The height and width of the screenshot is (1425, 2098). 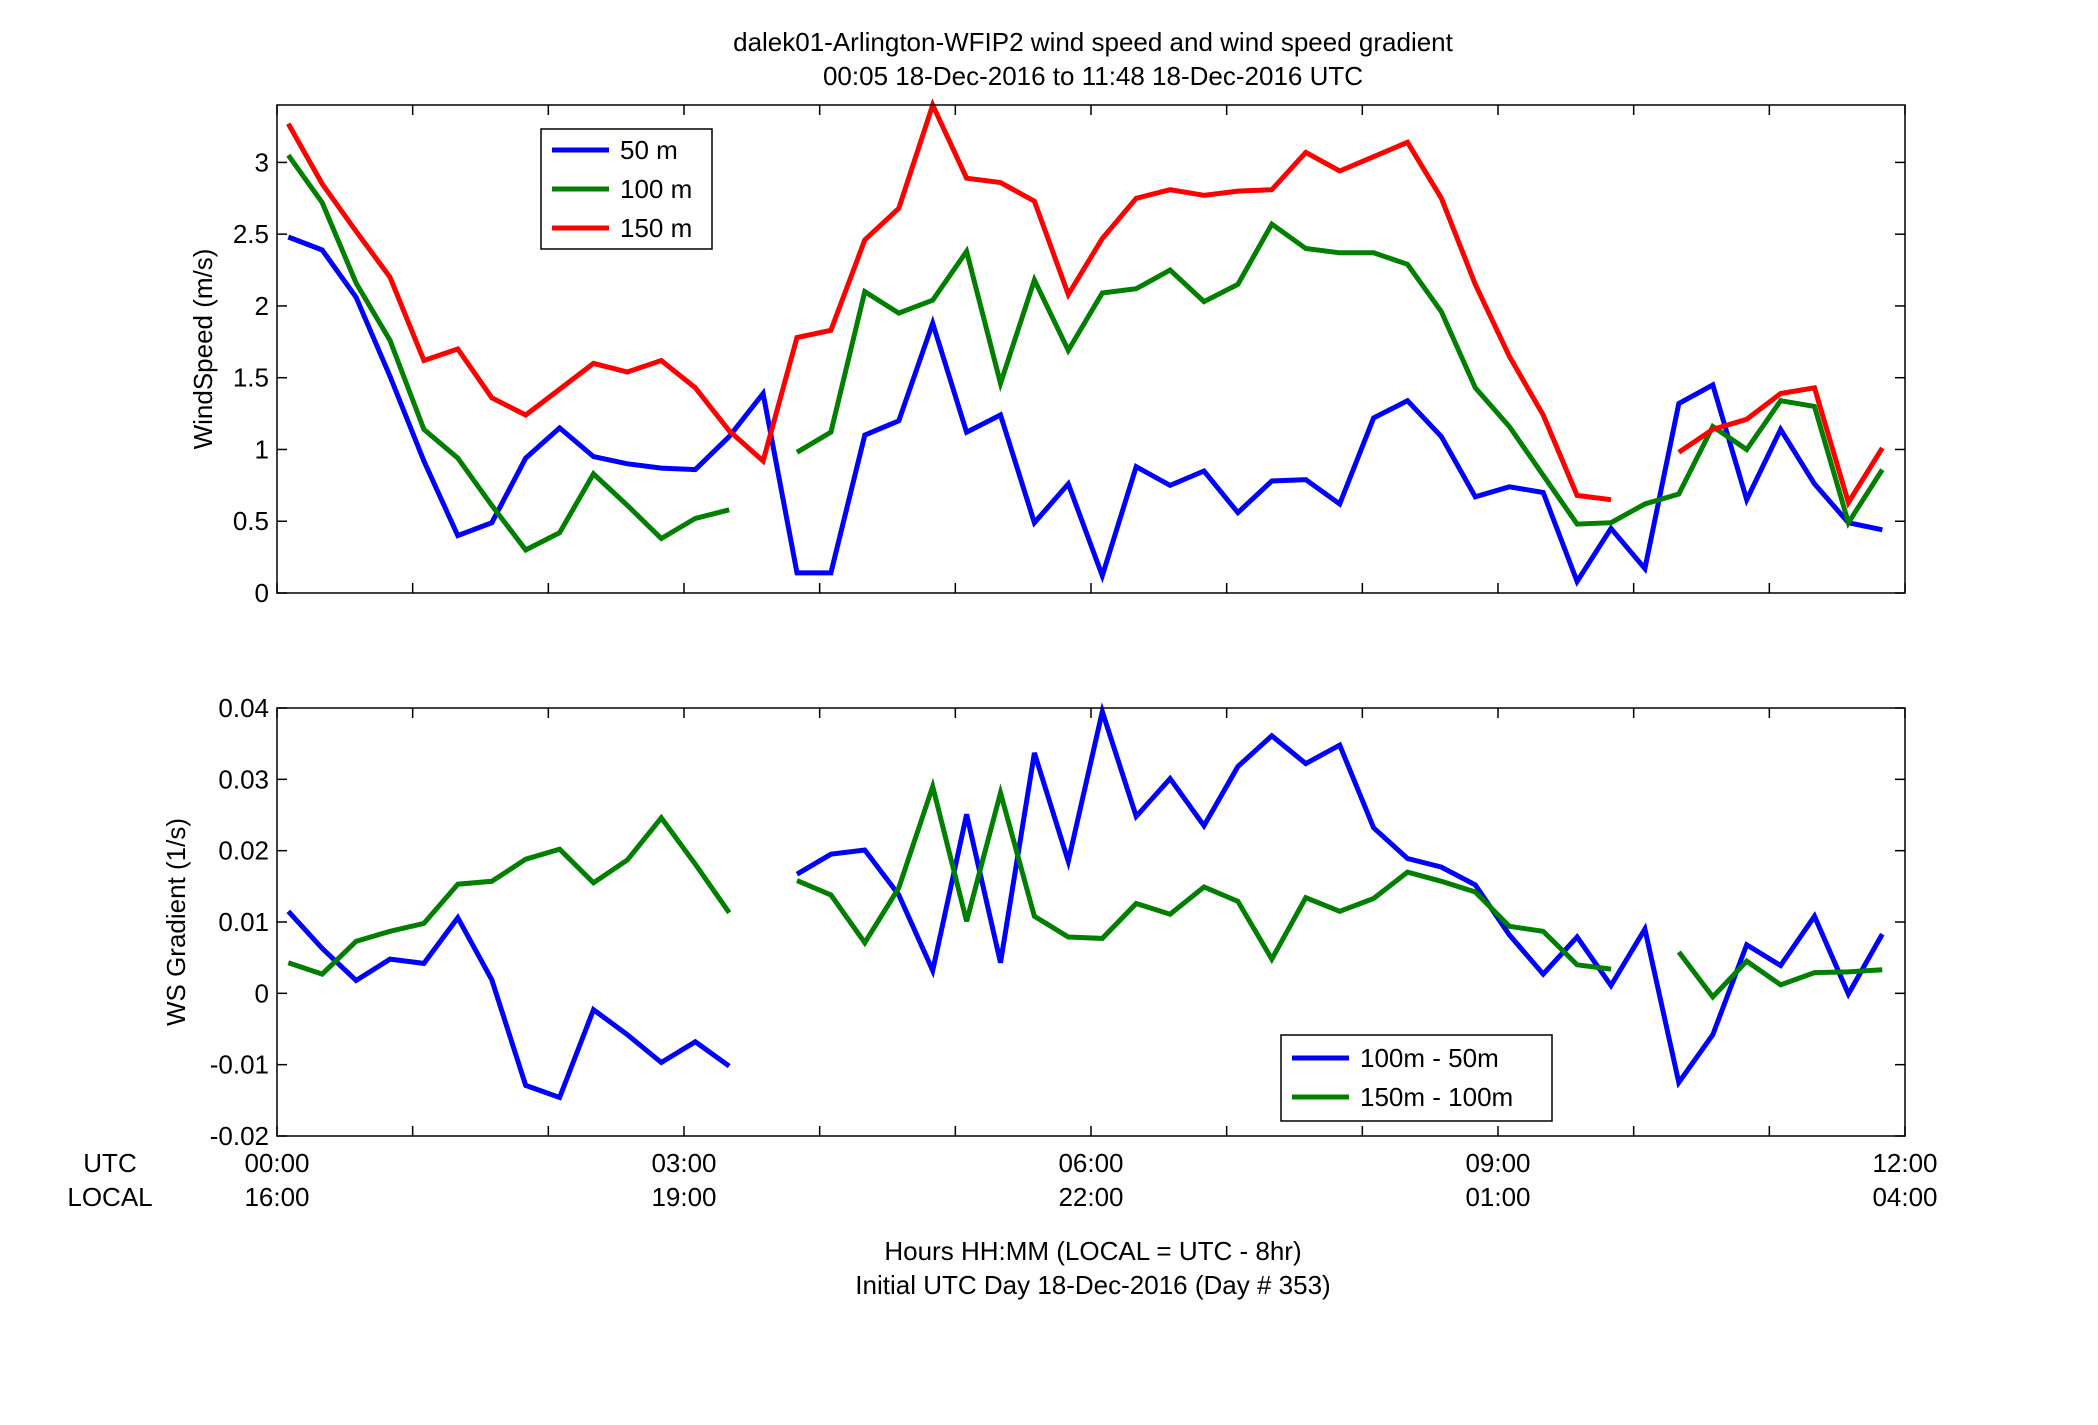 I want to click on row-label-local: LOCAL, so click(x=109, y=1197).